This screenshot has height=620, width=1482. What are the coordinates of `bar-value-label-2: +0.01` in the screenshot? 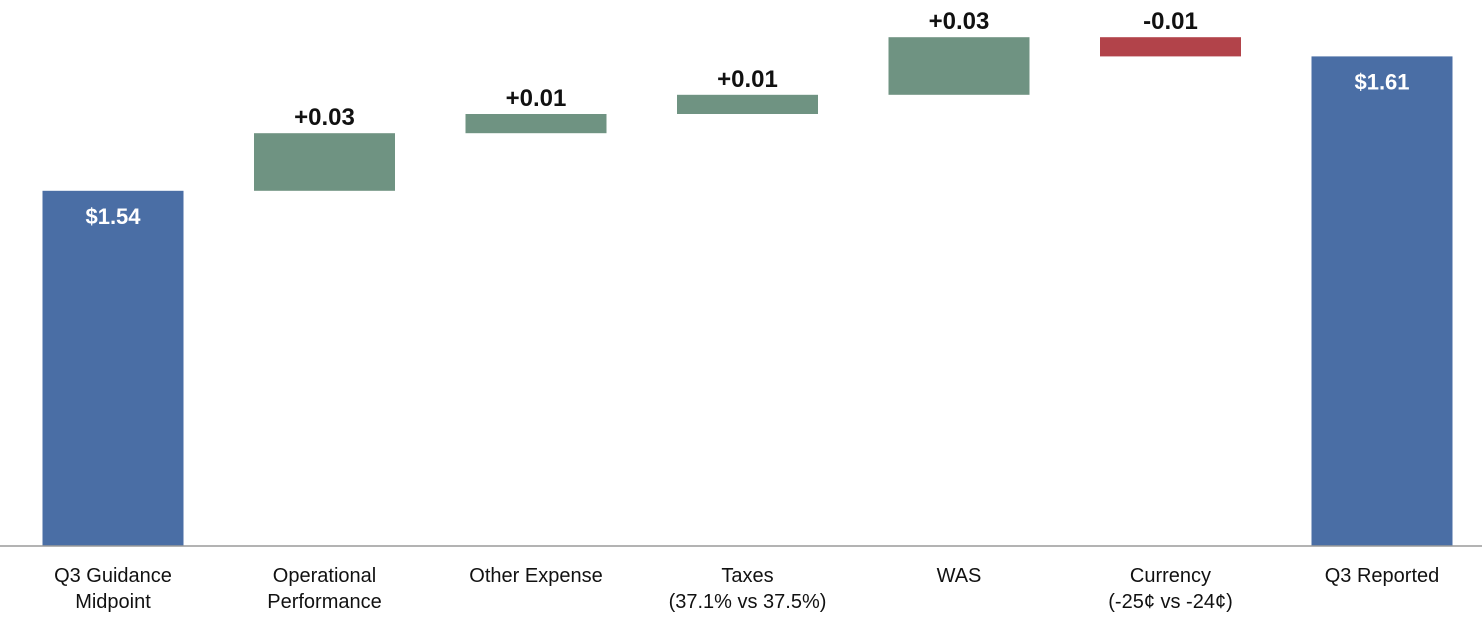 It's located at (536, 98).